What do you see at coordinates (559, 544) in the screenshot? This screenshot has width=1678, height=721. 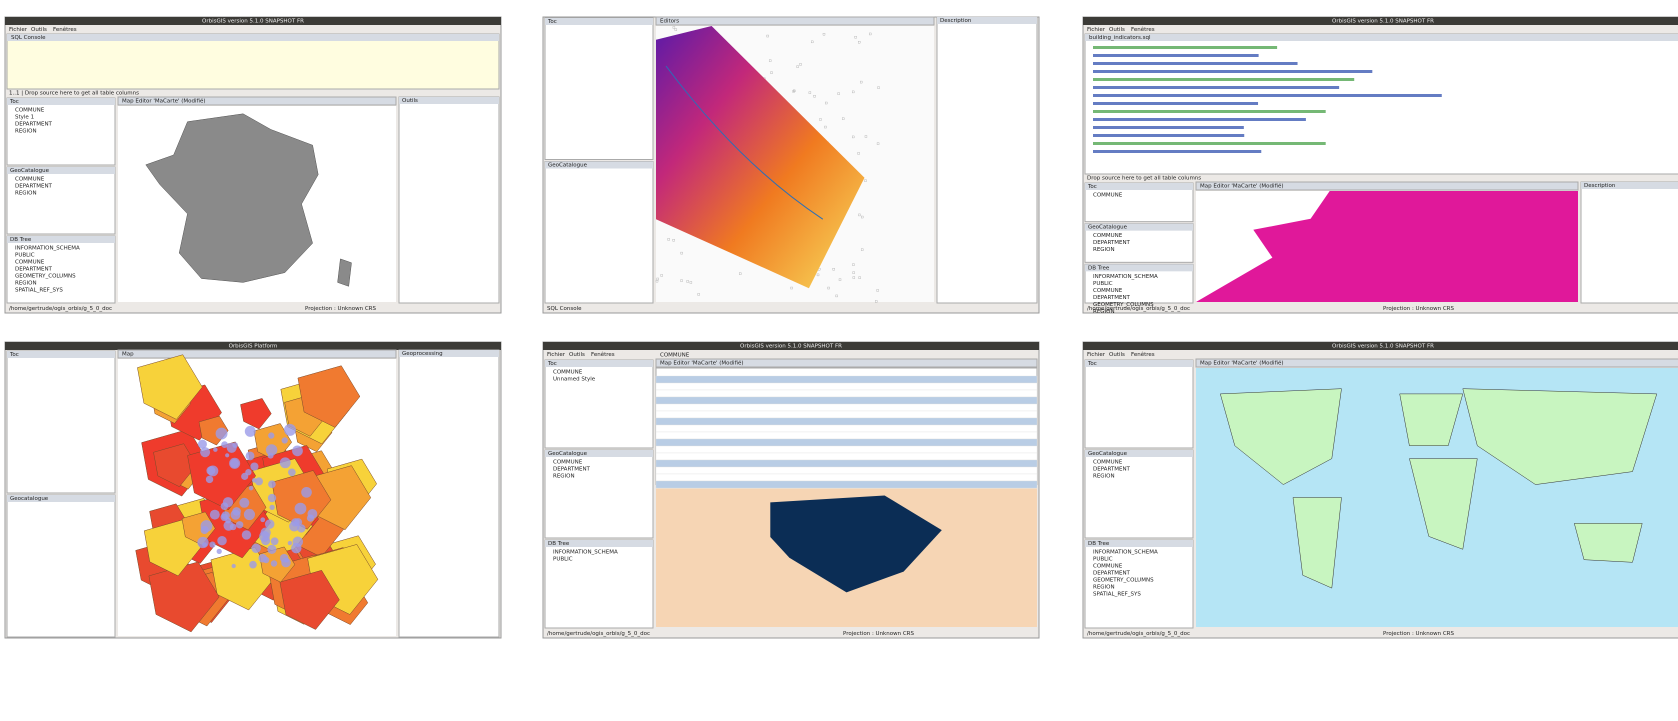 I see `dock-title: DB Tree` at bounding box center [559, 544].